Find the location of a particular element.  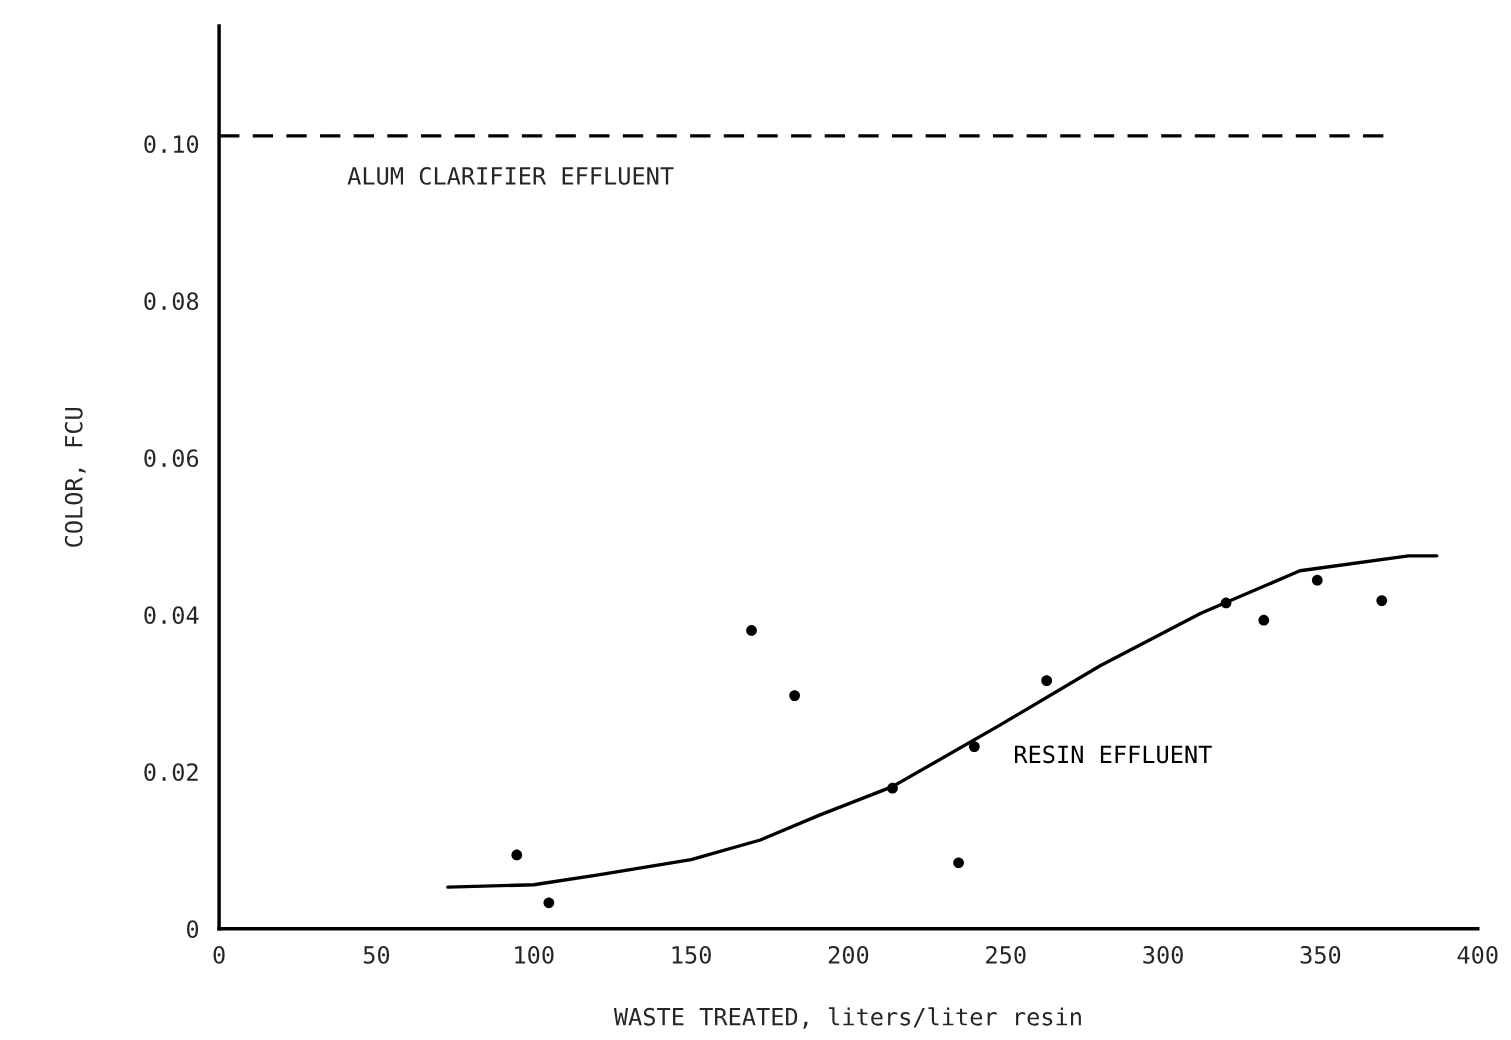

series-label: ALUM CLARIFIER EFFLUENT is located at coordinates (510, 175).